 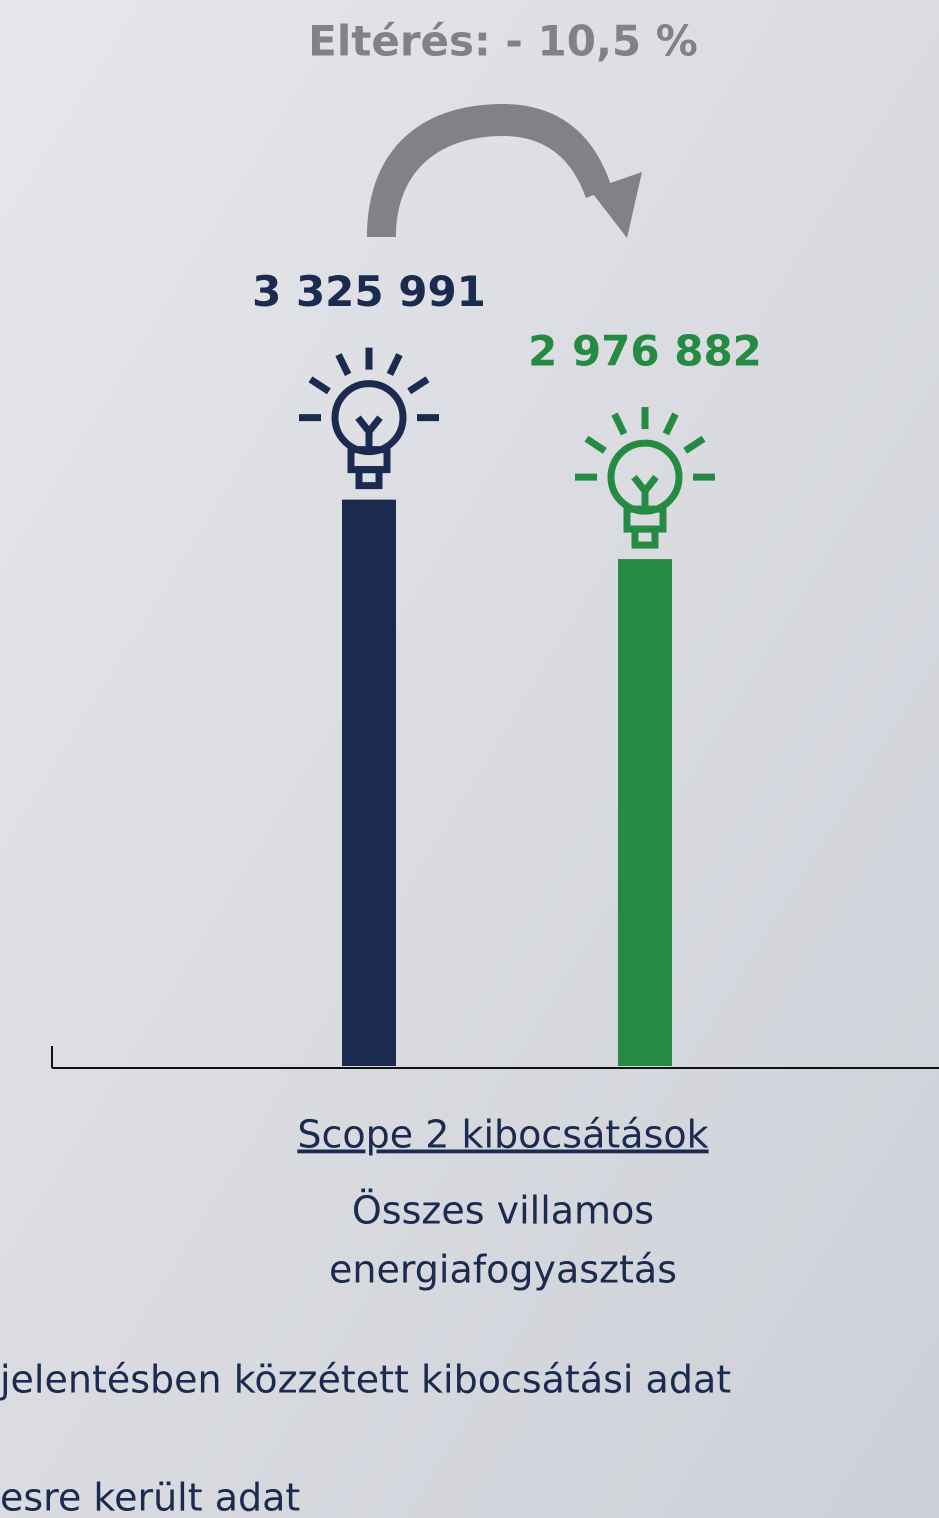 What do you see at coordinates (504, 171) in the screenshot?
I see `change-arrow` at bounding box center [504, 171].